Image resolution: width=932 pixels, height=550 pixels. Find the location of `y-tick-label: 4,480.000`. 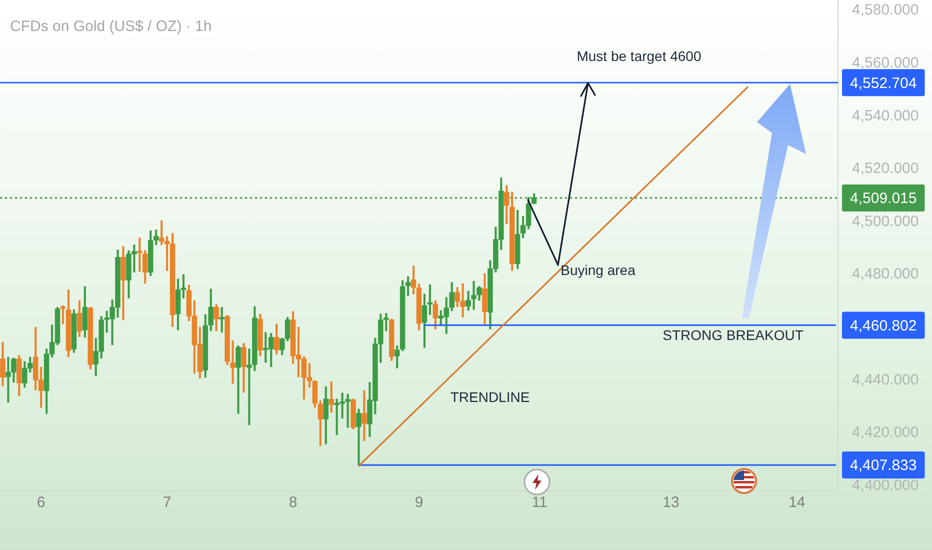

y-tick-label: 4,480.000 is located at coordinates (885, 274).